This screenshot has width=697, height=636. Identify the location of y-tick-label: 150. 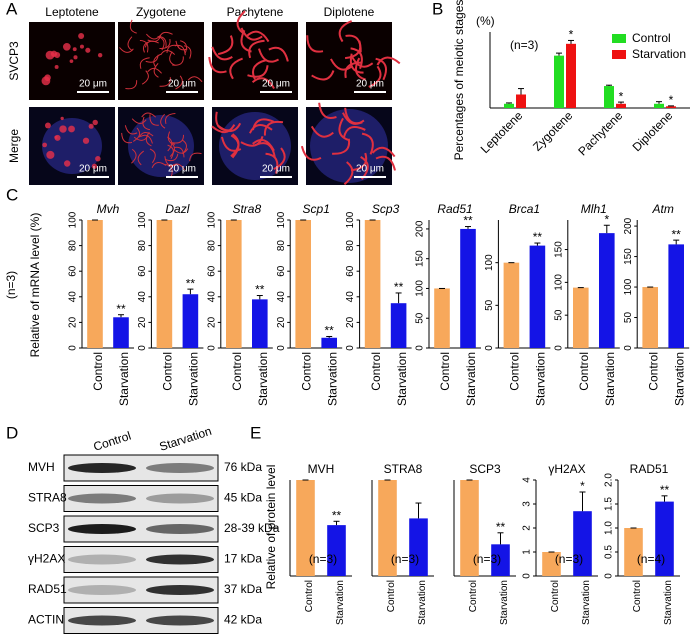
(558, 249).